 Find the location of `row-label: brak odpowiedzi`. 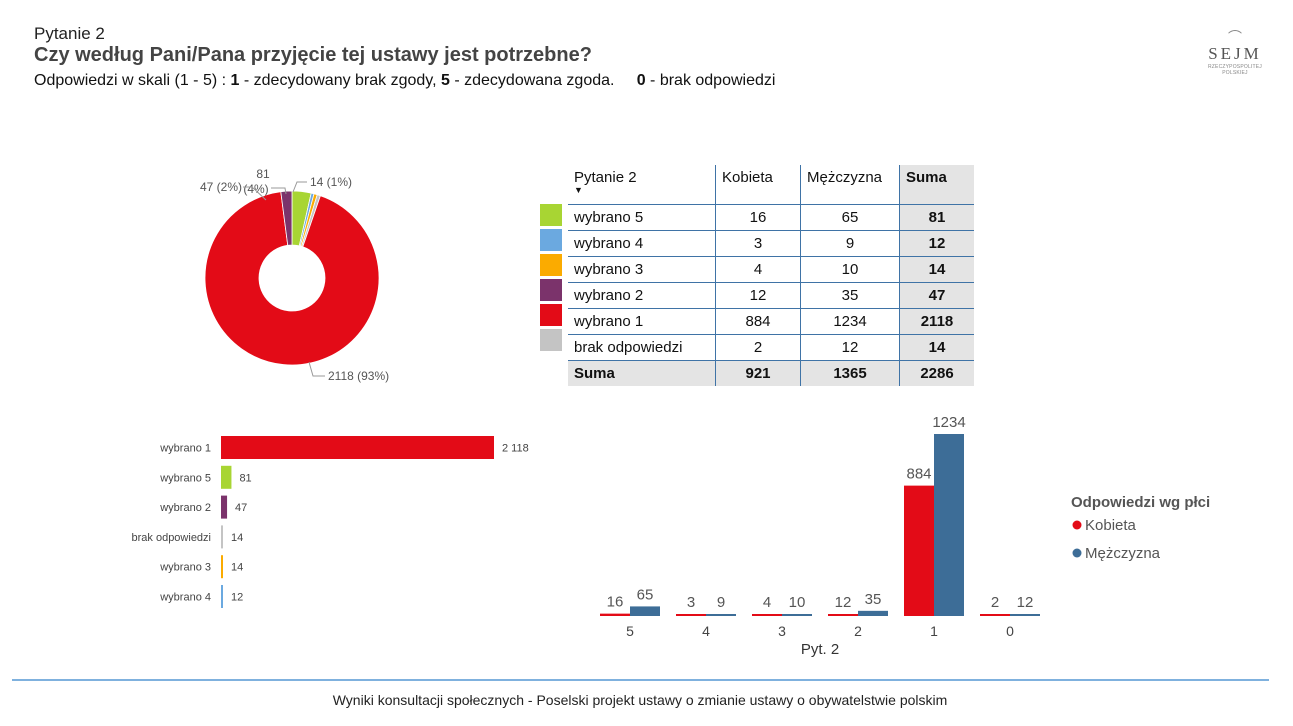

row-label: brak odpowiedzi is located at coordinates (642, 347).